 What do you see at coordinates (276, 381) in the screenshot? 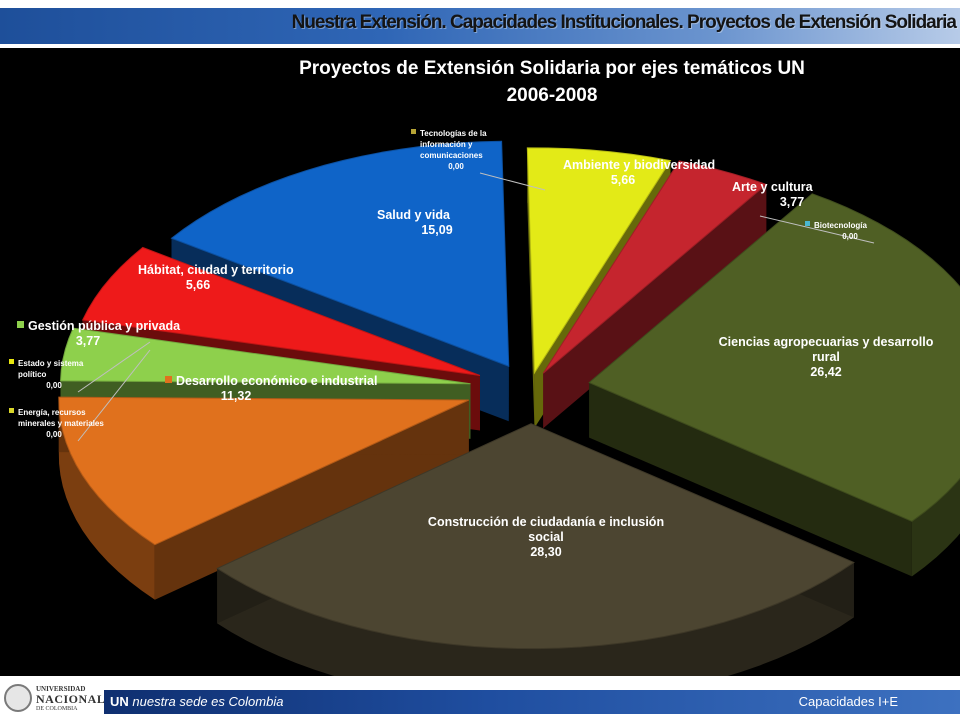
I see `slice-label: Desarrollo económico e industrial` at bounding box center [276, 381].